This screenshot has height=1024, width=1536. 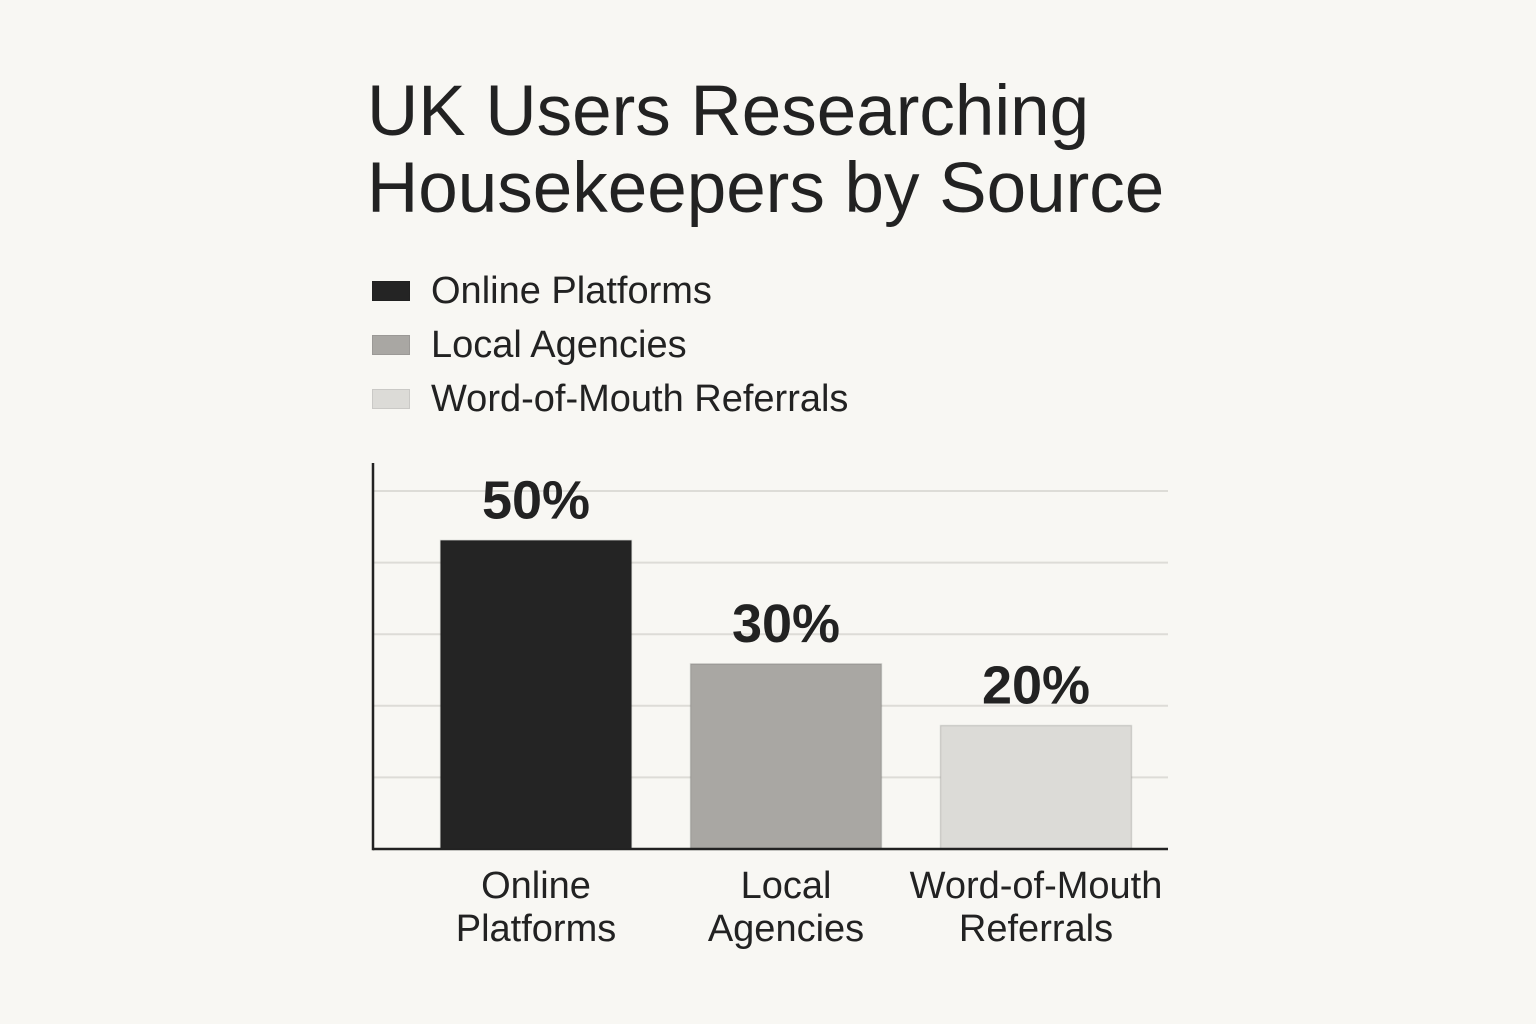 What do you see at coordinates (536, 907) in the screenshot?
I see `x-tick-label: Online Platforms` at bounding box center [536, 907].